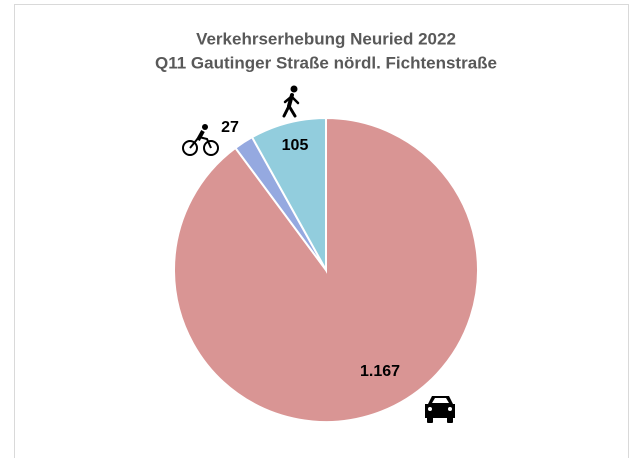 This screenshot has width=633, height=458. What do you see at coordinates (200, 140) in the screenshot?
I see `bike-icon` at bounding box center [200, 140].